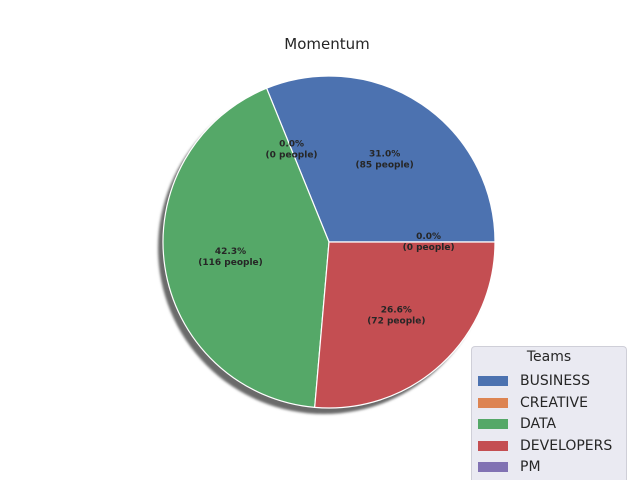 This screenshot has width=640, height=480. I want to click on slice-label-business: 31.0% (85 people), so click(385, 159).